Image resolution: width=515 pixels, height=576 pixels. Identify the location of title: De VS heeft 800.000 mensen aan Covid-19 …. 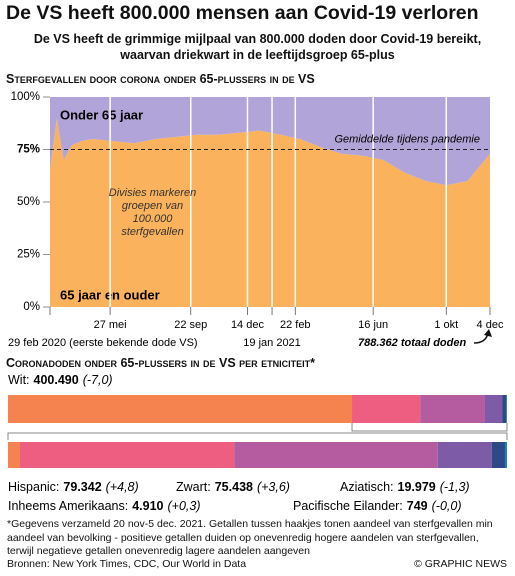
(242, 13).